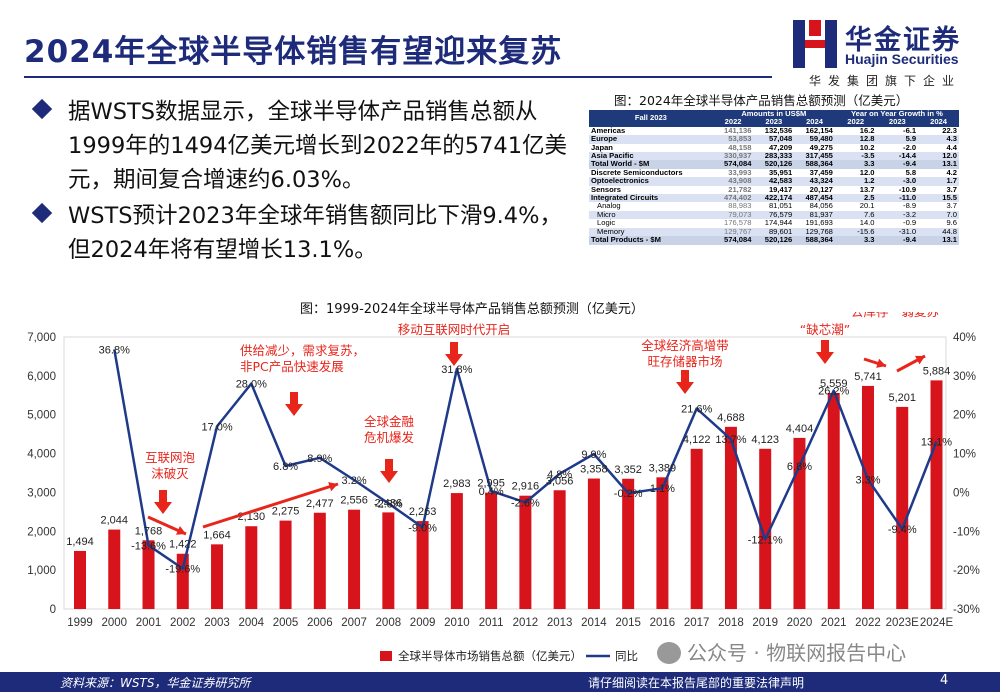 The image size is (1000, 692). What do you see at coordinates (814, 156) in the screenshot?
I see `table-cell: 317,455` at bounding box center [814, 156].